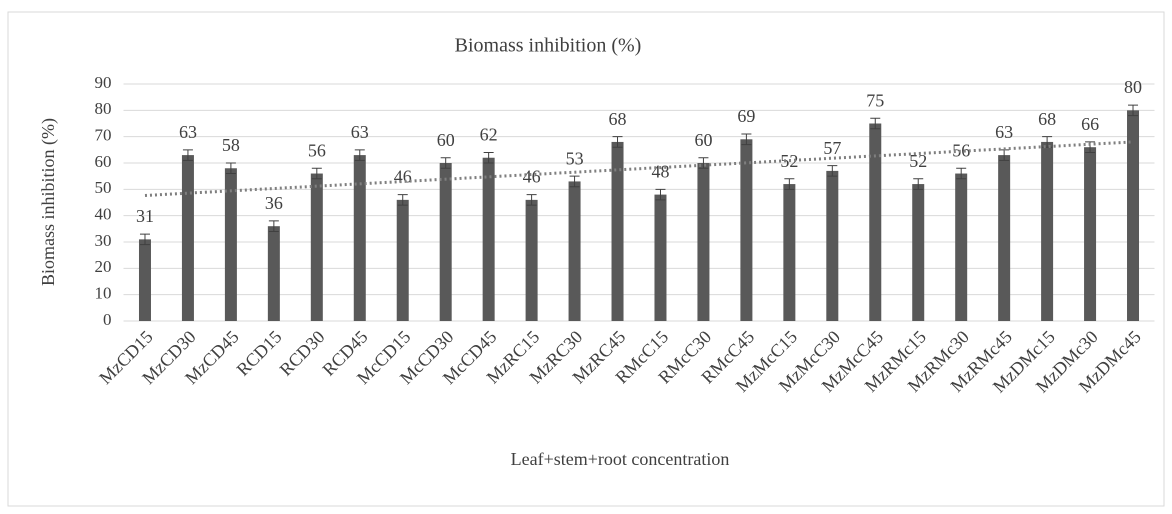 The image size is (1172, 514). Describe the element at coordinates (918, 161) in the screenshot. I see `data-label: 52` at that location.